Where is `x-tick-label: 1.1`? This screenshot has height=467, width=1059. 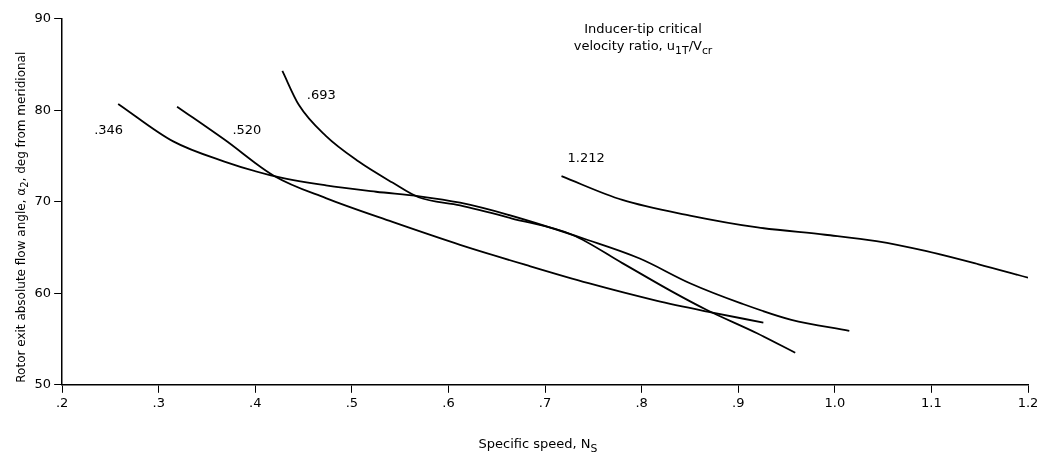 x-tick-label: 1.1 is located at coordinates (931, 402).